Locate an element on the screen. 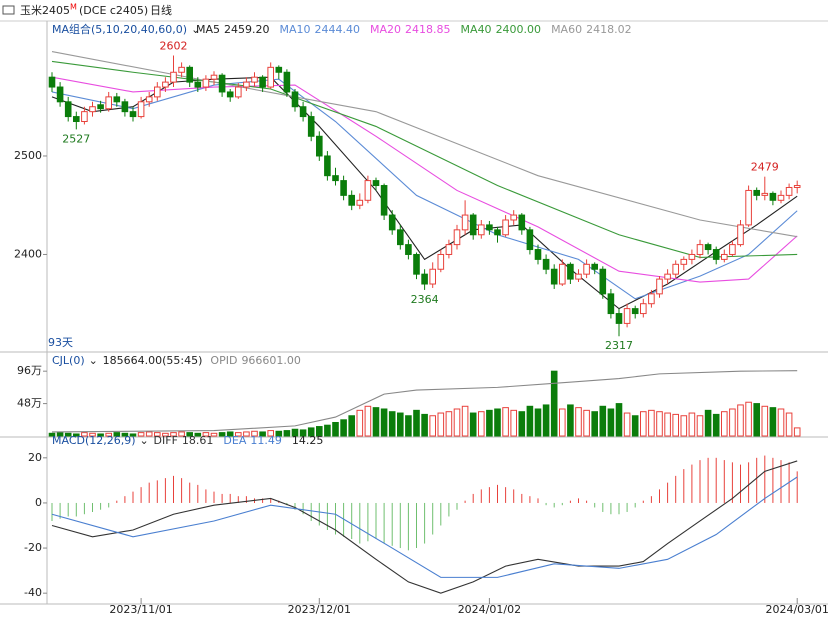 The width and height of the screenshot is (828, 618). flag: M is located at coordinates (73, 7).